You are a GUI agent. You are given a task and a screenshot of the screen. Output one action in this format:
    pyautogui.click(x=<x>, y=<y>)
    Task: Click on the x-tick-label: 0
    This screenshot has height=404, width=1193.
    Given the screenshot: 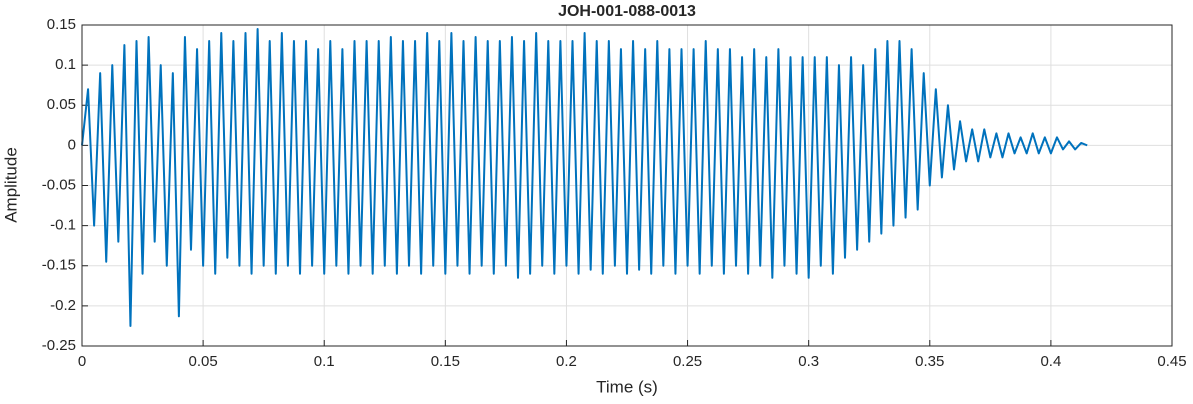 What is the action you would take?
    pyautogui.click(x=82, y=361)
    